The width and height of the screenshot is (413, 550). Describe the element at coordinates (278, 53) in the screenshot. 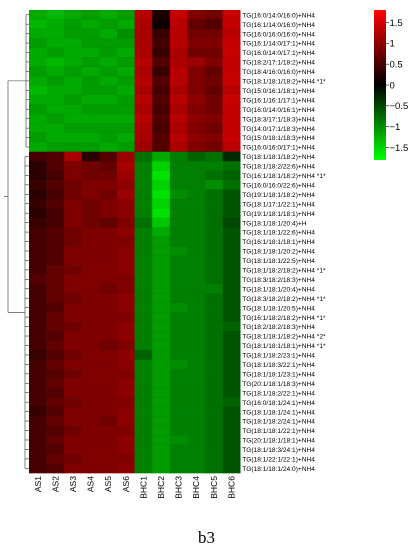

I see `row-label: TG(16:0/14:0/17:1)+NH4` at that location.